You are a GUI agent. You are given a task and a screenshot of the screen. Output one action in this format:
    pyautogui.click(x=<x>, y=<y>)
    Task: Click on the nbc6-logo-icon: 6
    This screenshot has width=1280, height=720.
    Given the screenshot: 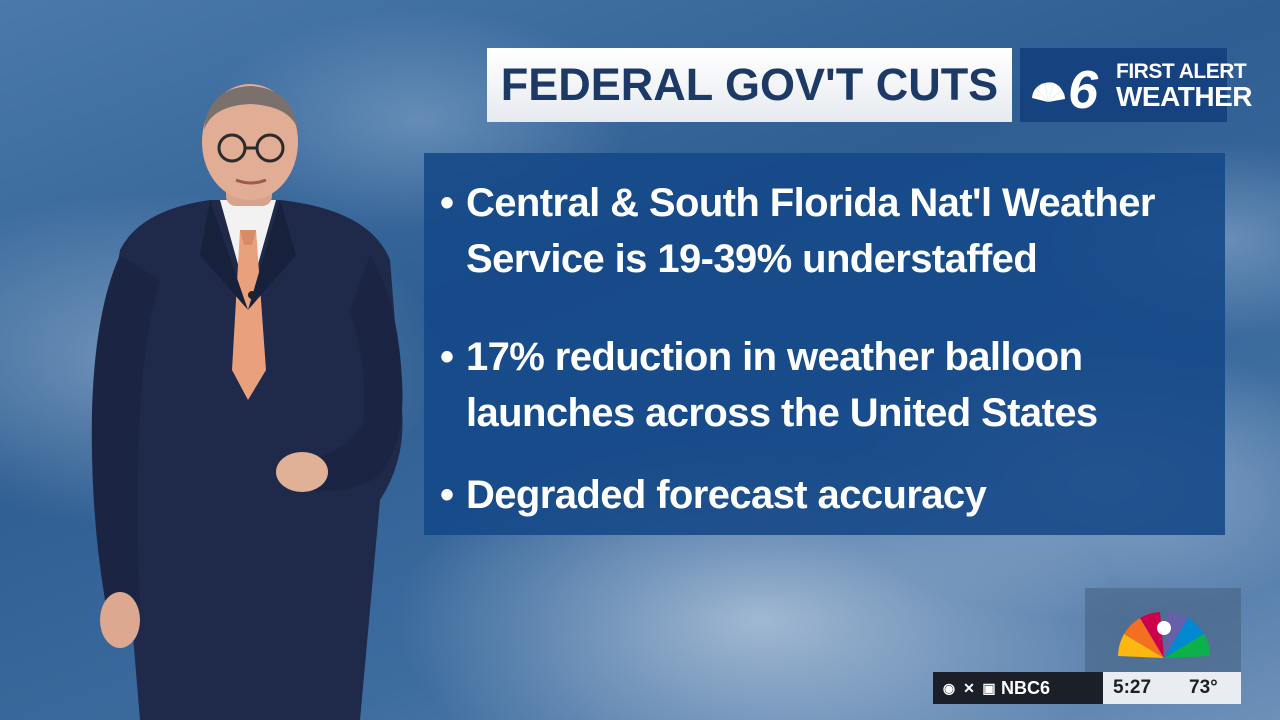 What is the action you would take?
    pyautogui.click(x=1065, y=87)
    